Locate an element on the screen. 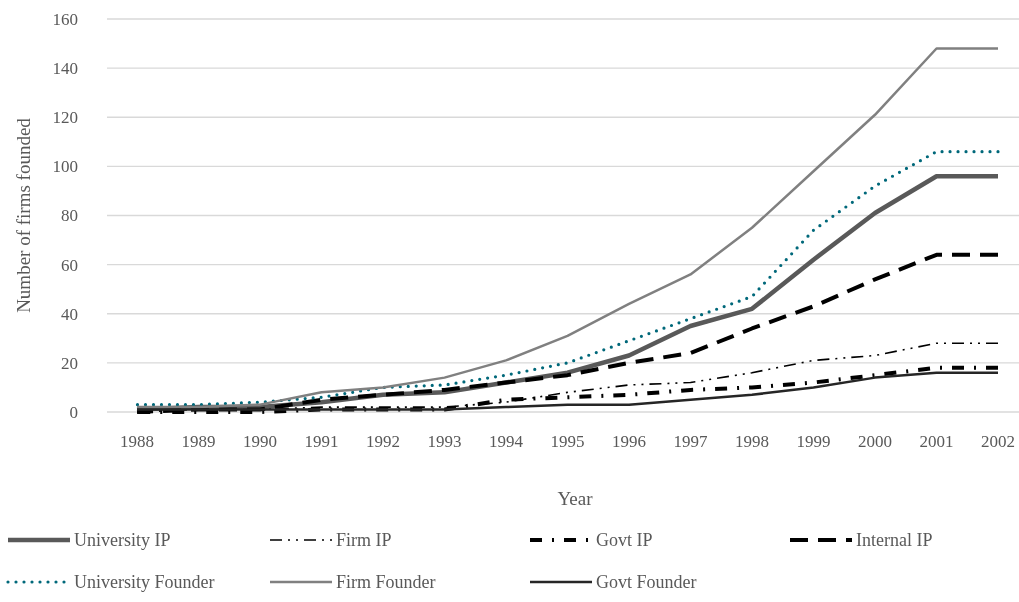 This screenshot has width=1019, height=602. y-tick-label: 0 is located at coordinates (73, 412).